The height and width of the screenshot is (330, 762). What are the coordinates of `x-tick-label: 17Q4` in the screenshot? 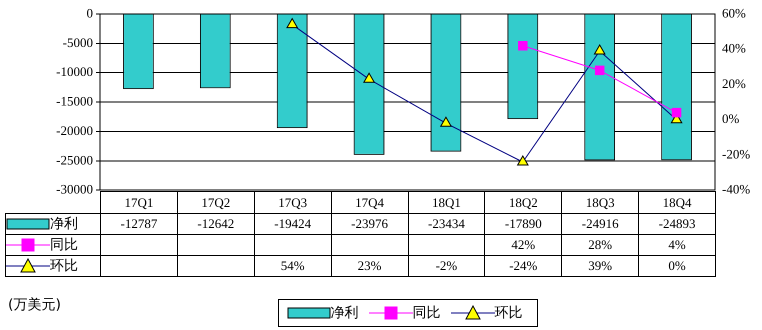 It's located at (369, 203).